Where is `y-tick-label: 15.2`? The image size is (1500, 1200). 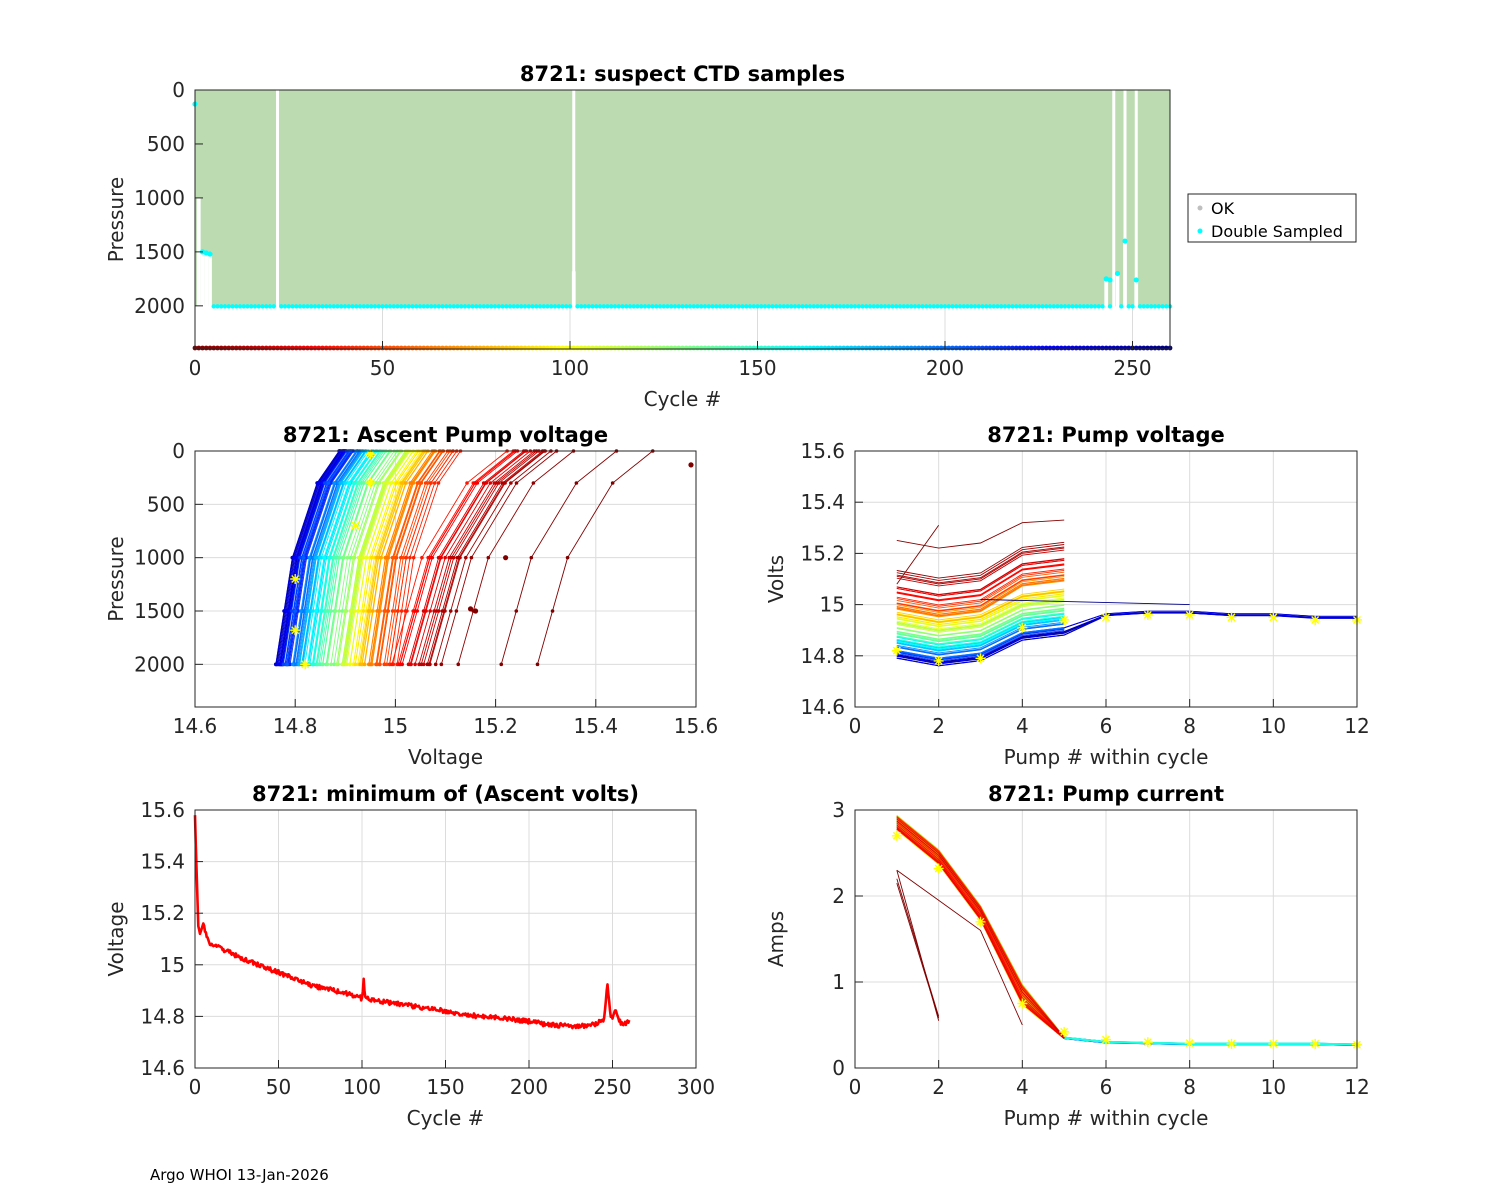
y-tick-label: 15.2 is located at coordinates (162, 913).